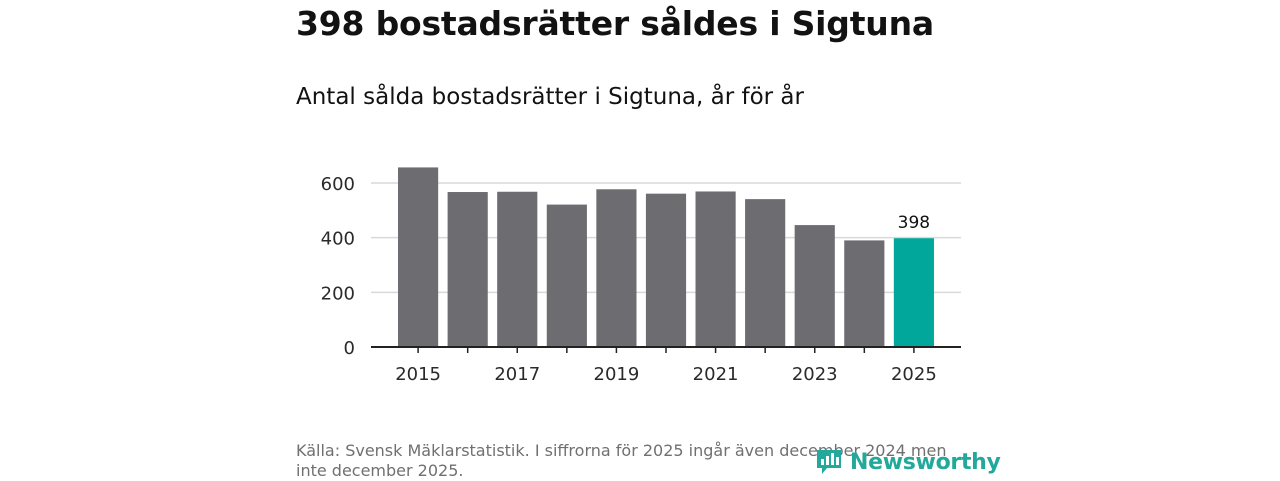  I want to click on y-tick-label: 200, so click(338, 293).